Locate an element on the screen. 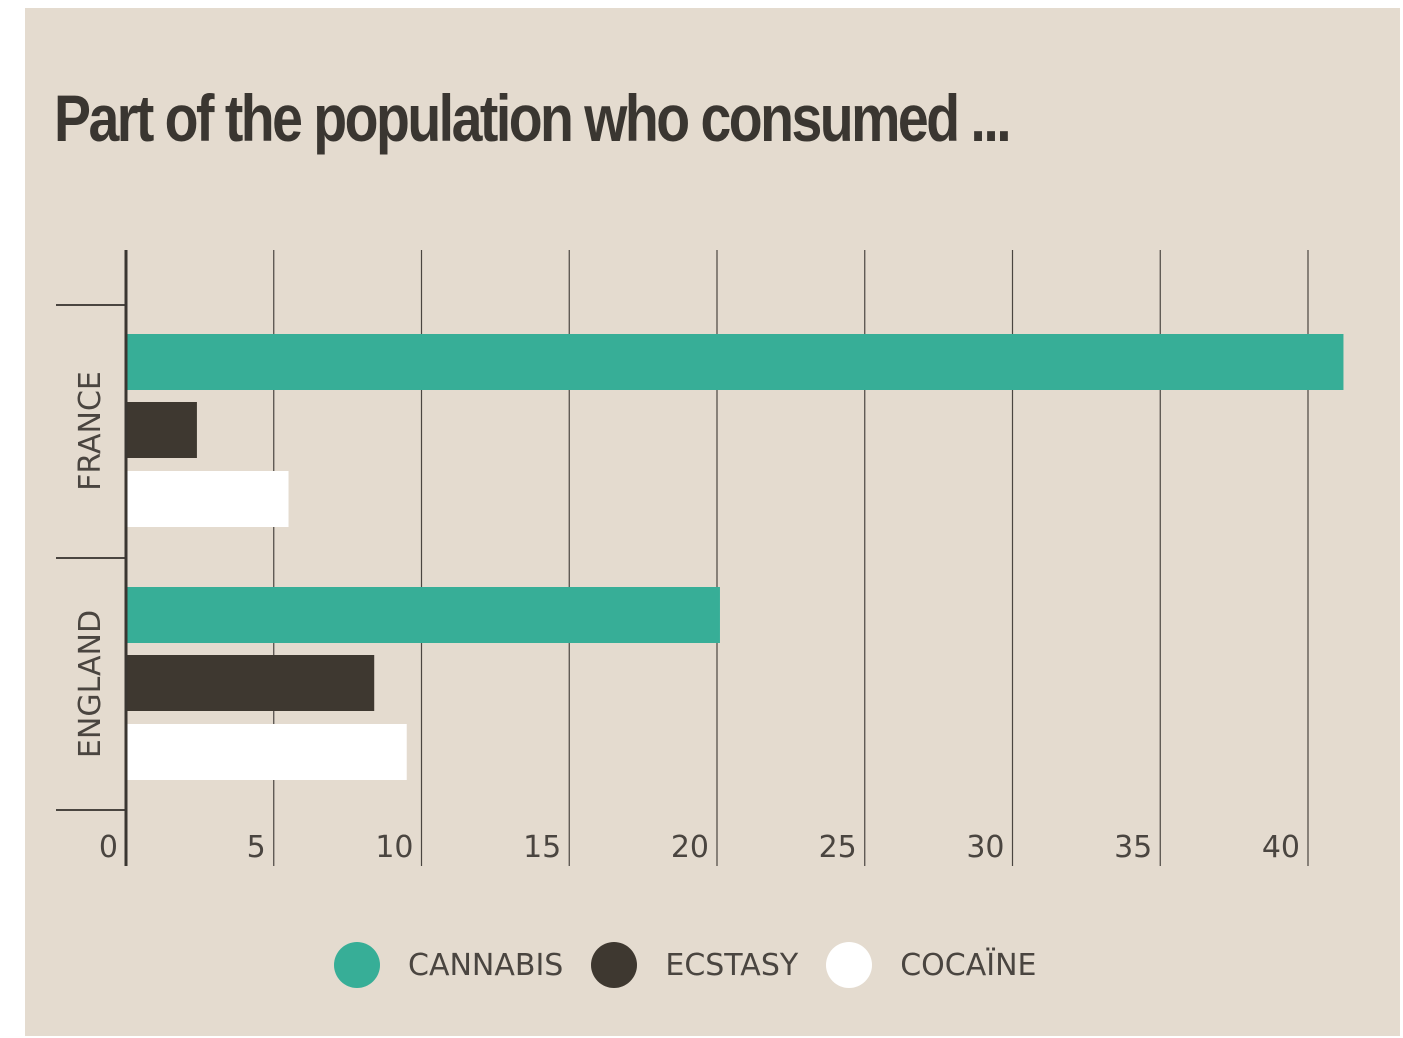  bar-england-ecstasy is located at coordinates (250, 683).